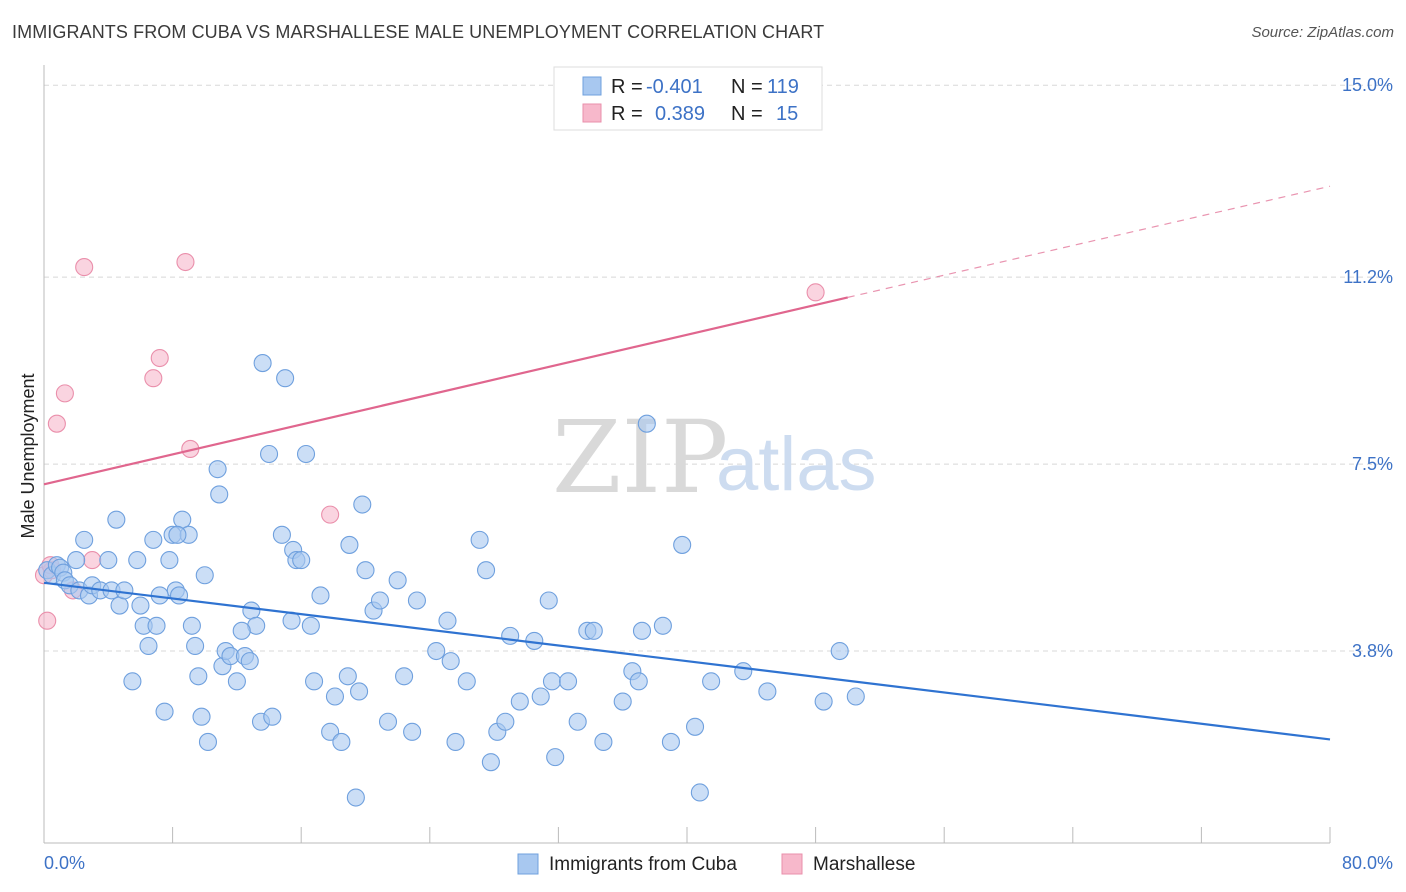  I want to click on x-tick-min: 0.0%, so click(64, 863).